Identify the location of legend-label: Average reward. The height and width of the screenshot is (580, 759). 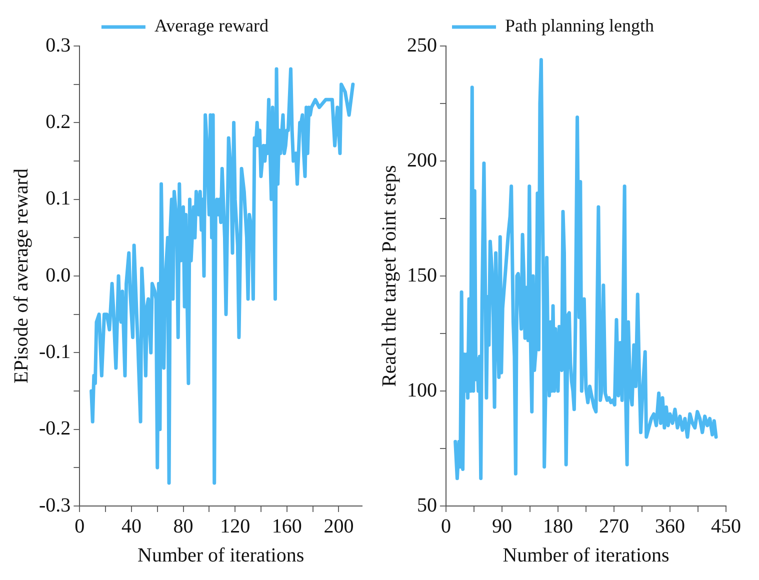
(211, 26).